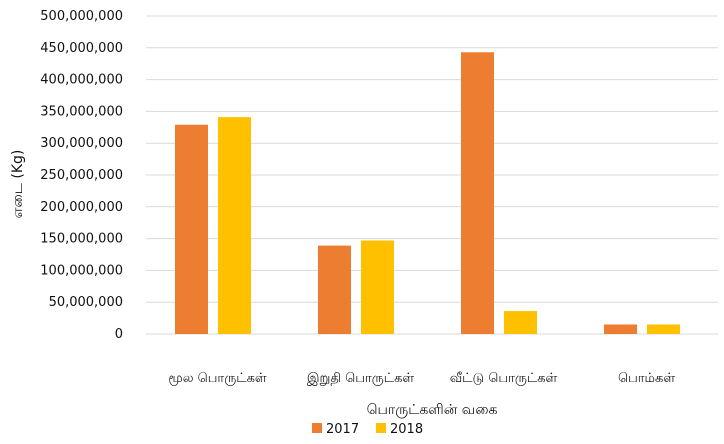  Describe the element at coordinates (81, 143) in the screenshot. I see `y-tick-label: 300,000,000` at that location.